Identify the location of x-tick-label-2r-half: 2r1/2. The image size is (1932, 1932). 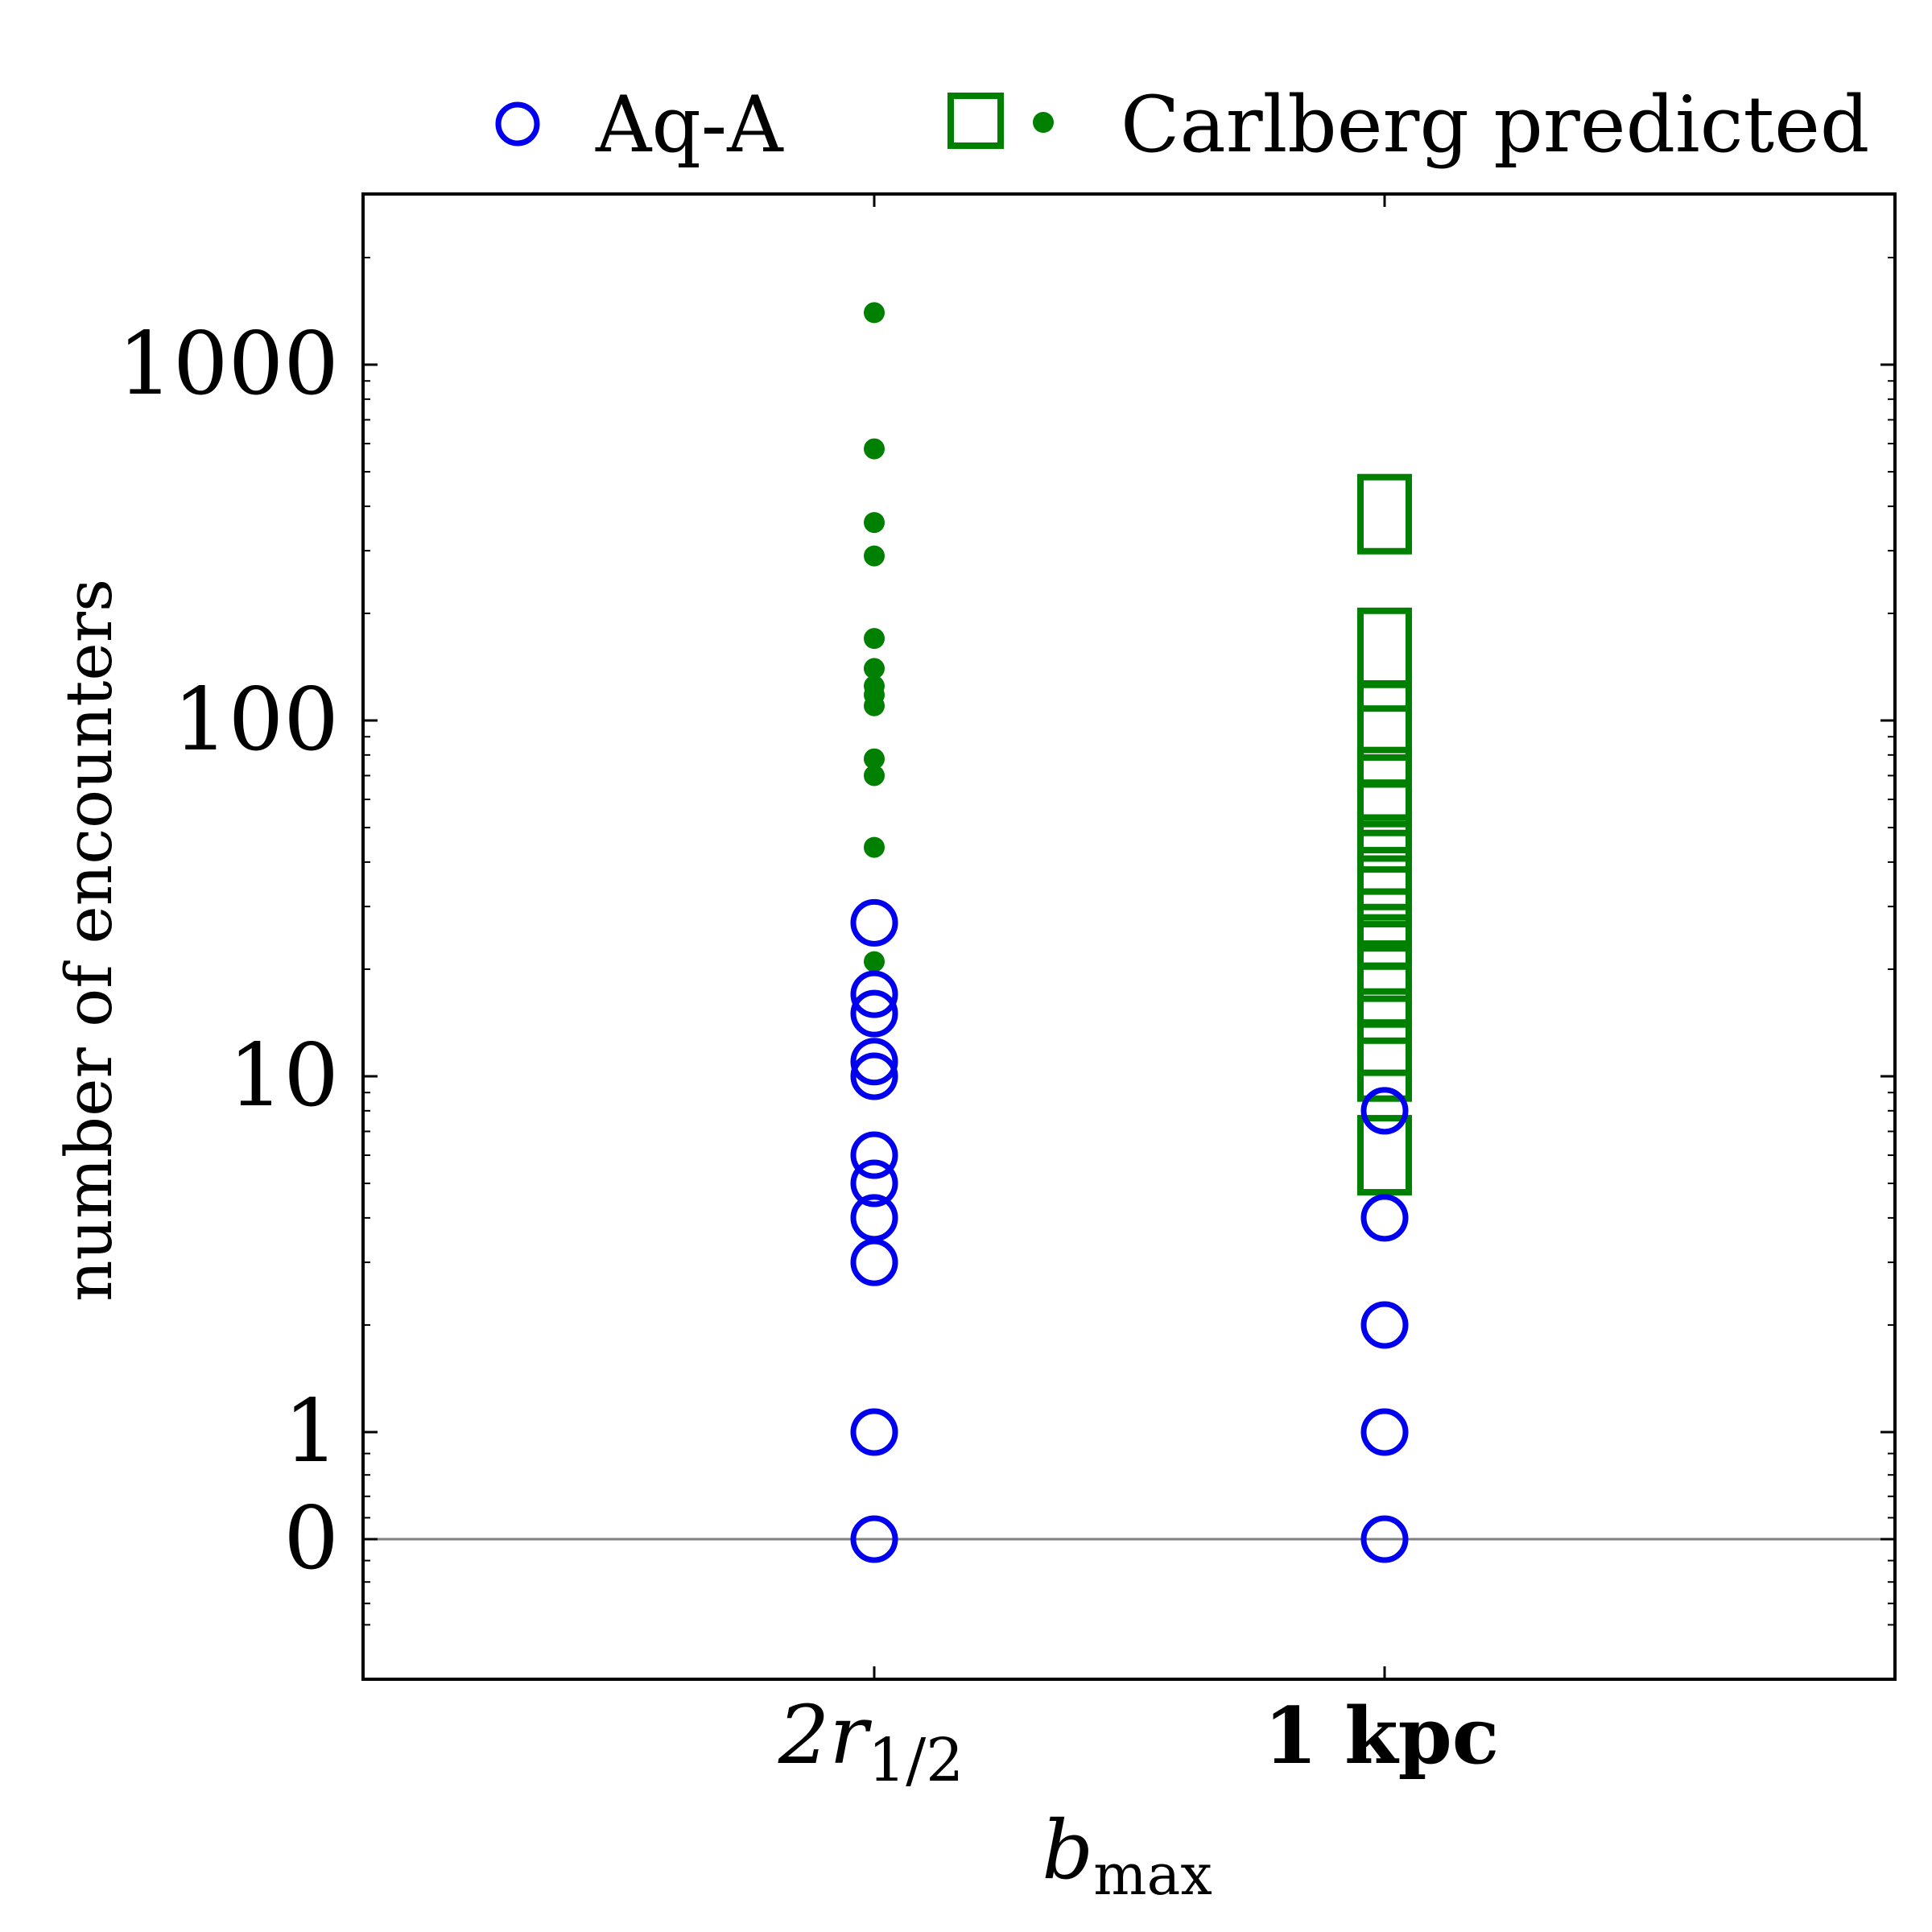
(871, 1741).